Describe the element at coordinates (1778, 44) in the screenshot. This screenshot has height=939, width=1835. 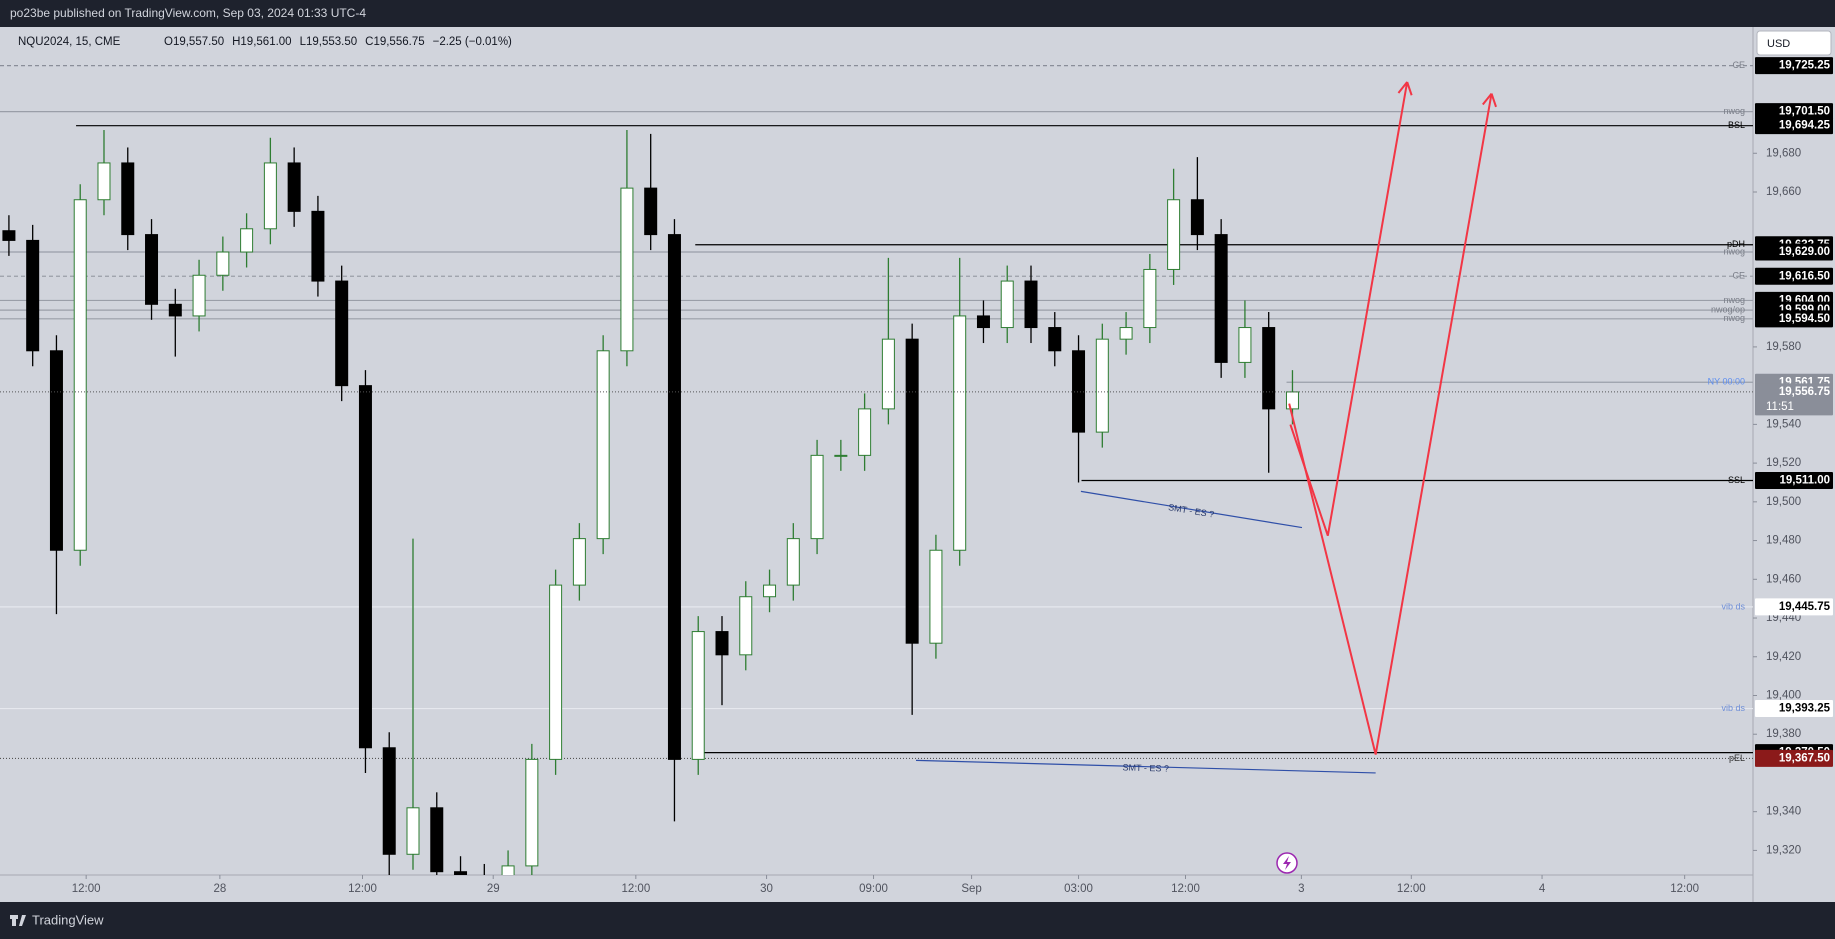
I see `currency: USD` at that location.